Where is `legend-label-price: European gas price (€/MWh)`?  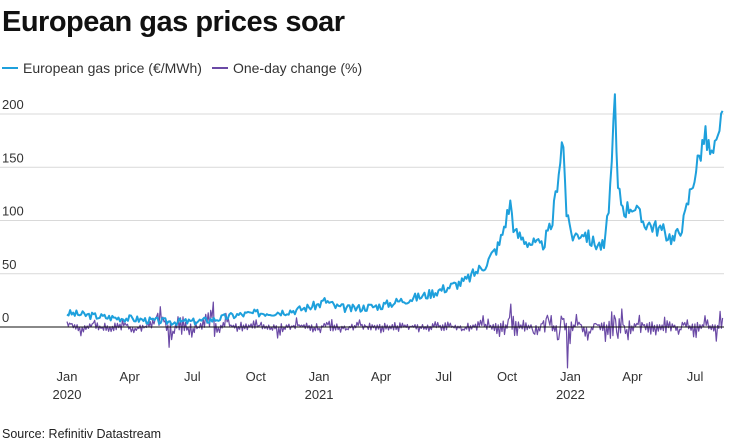
legend-label-price: European gas price (€/MWh) is located at coordinates (112, 68).